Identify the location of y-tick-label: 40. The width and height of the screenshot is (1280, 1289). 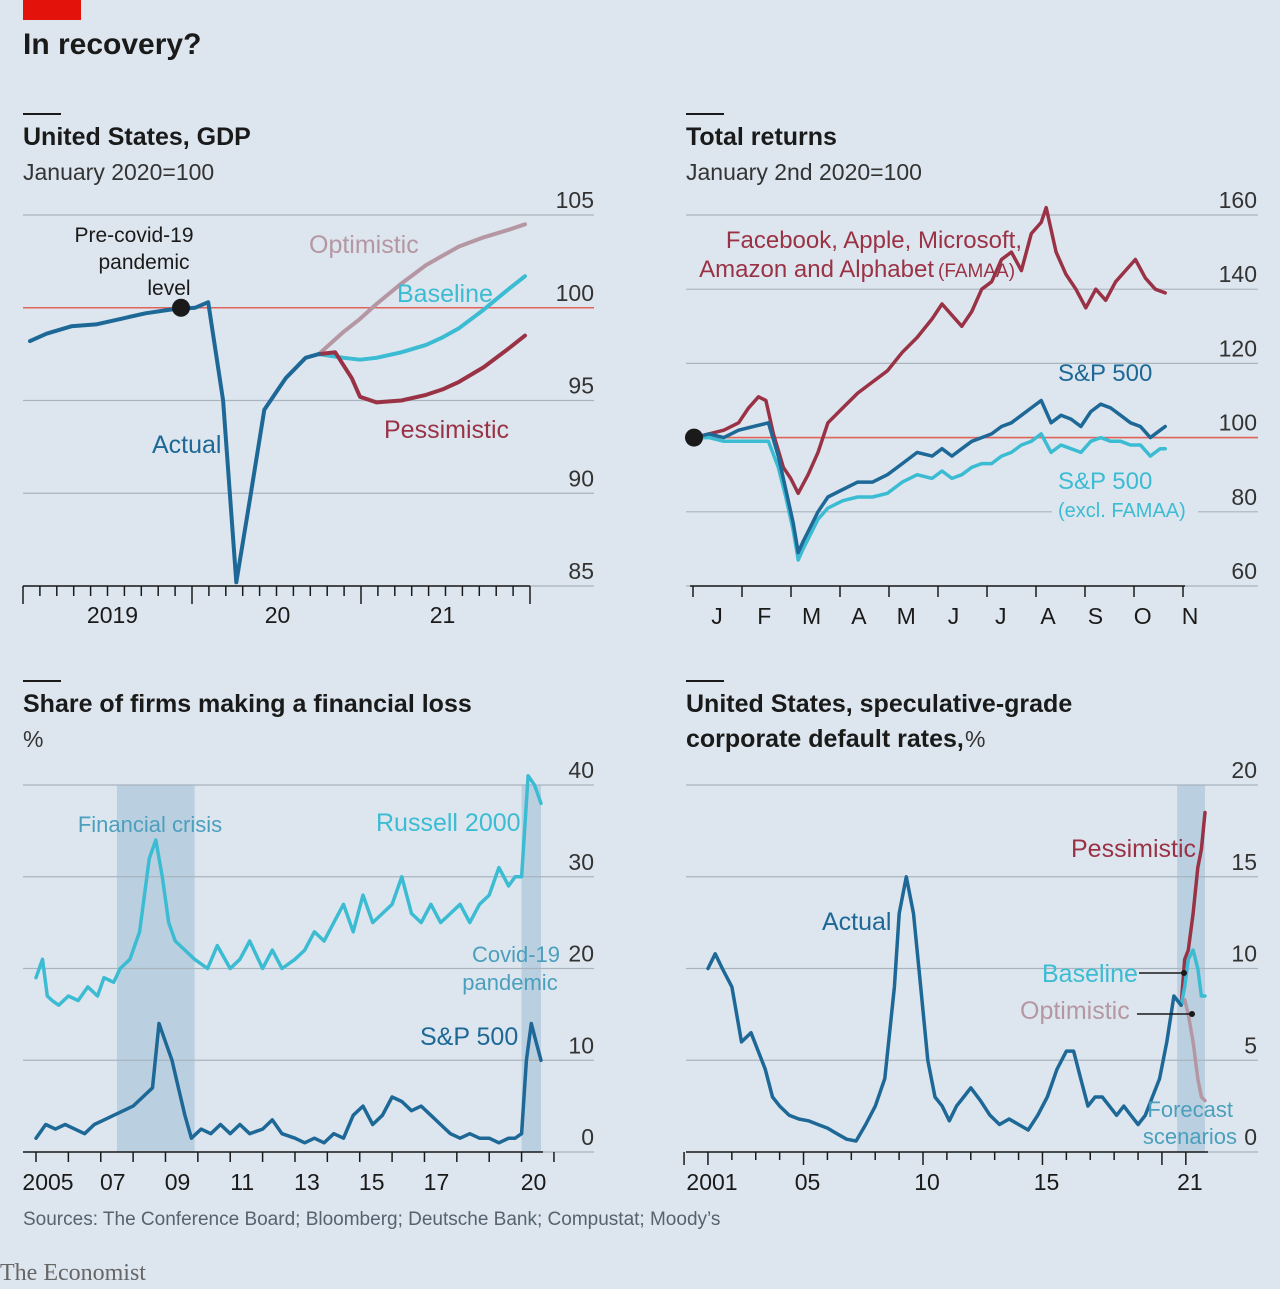
(581, 770).